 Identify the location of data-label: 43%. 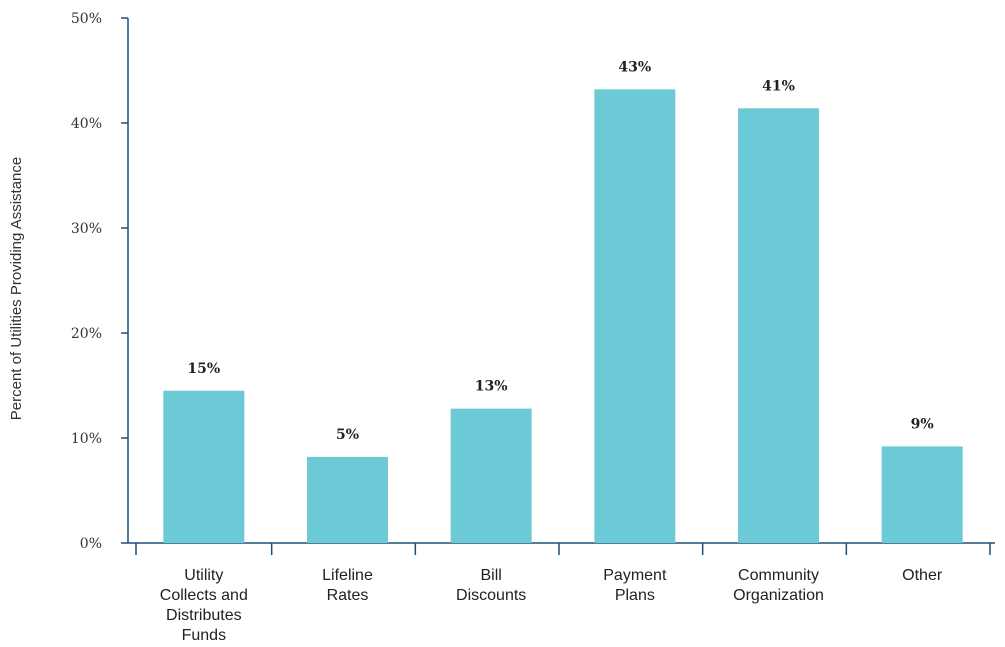
(634, 67).